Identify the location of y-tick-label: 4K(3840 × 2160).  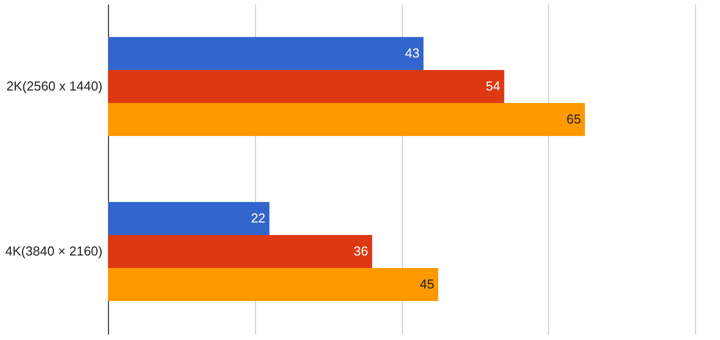
(53, 251).